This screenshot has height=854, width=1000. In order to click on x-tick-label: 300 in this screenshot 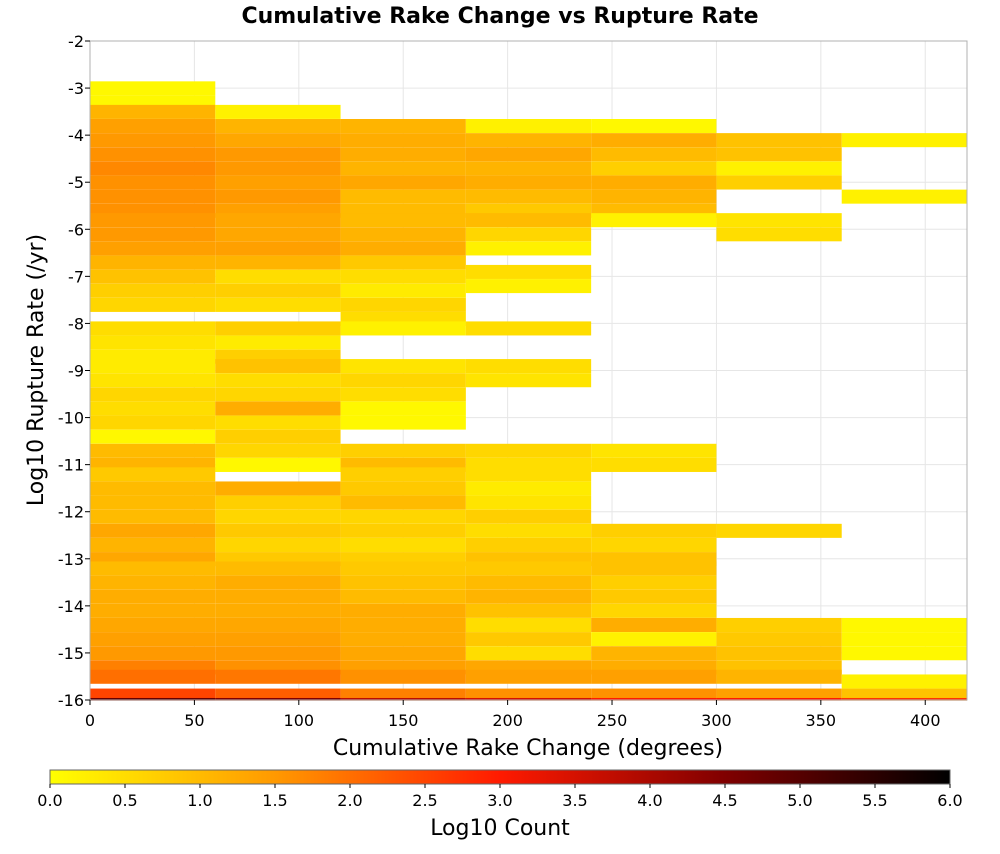, I will do `click(716, 720)`.